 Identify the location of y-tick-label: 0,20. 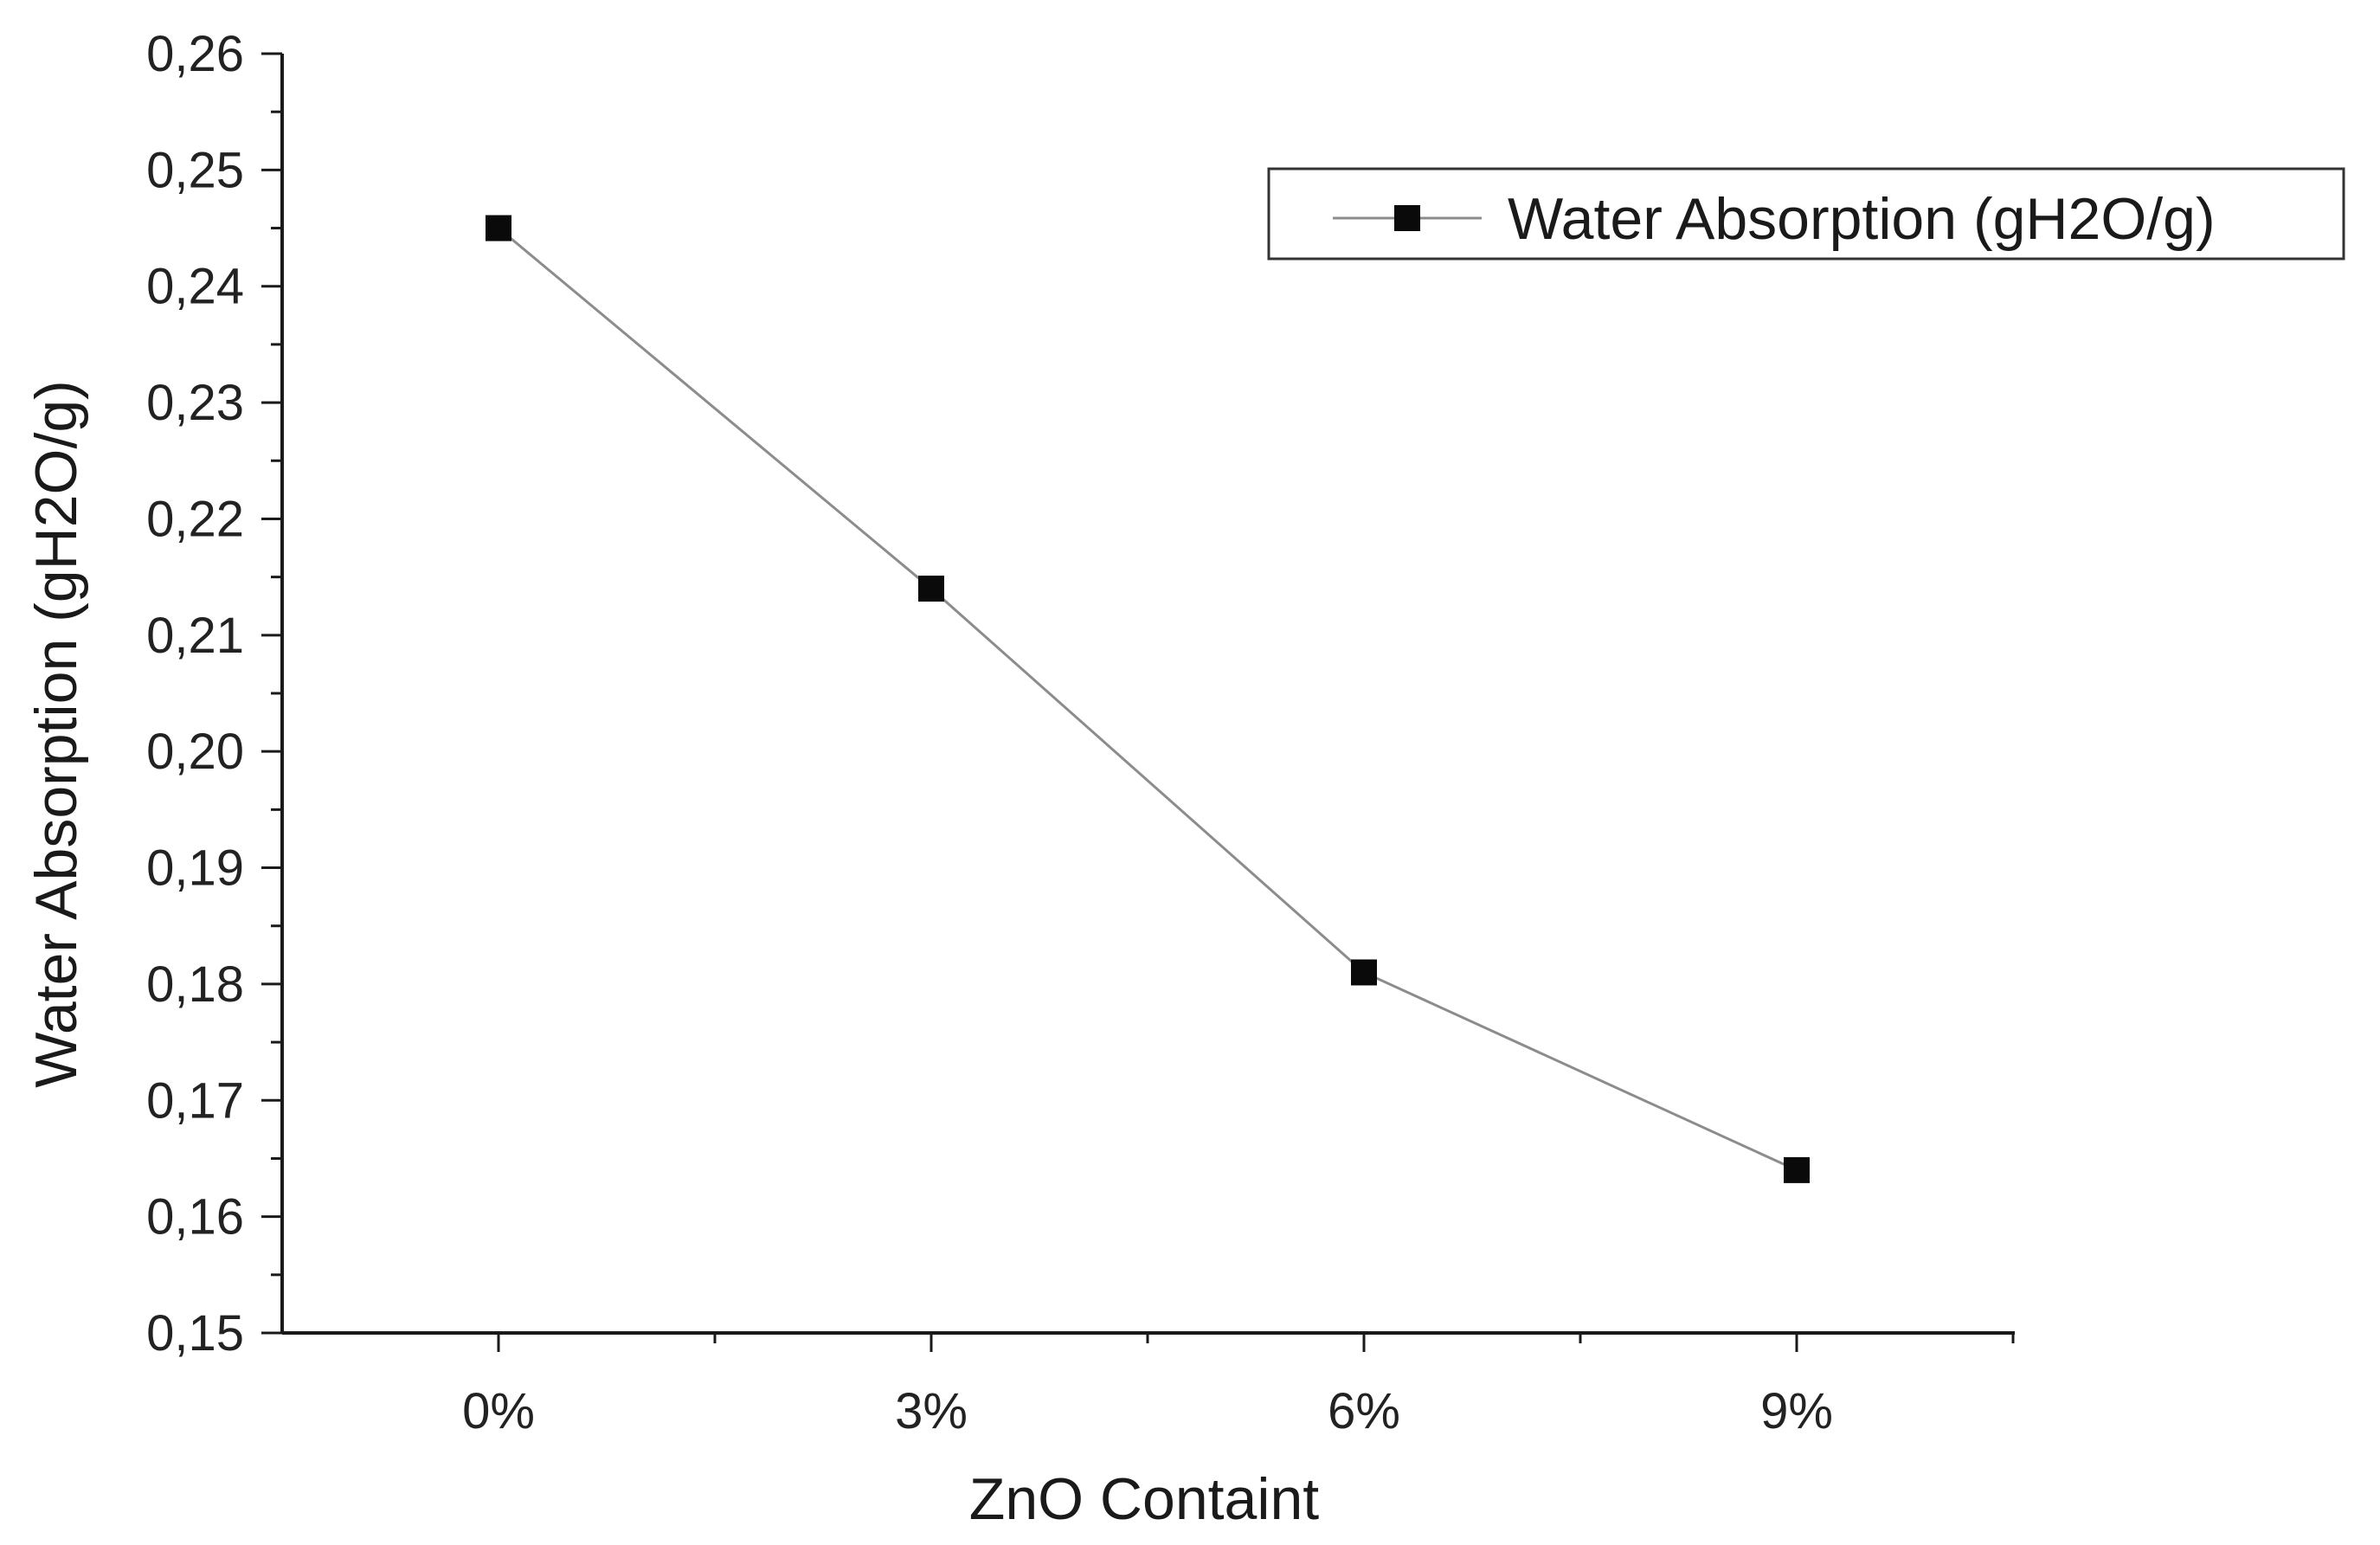
(195, 752).